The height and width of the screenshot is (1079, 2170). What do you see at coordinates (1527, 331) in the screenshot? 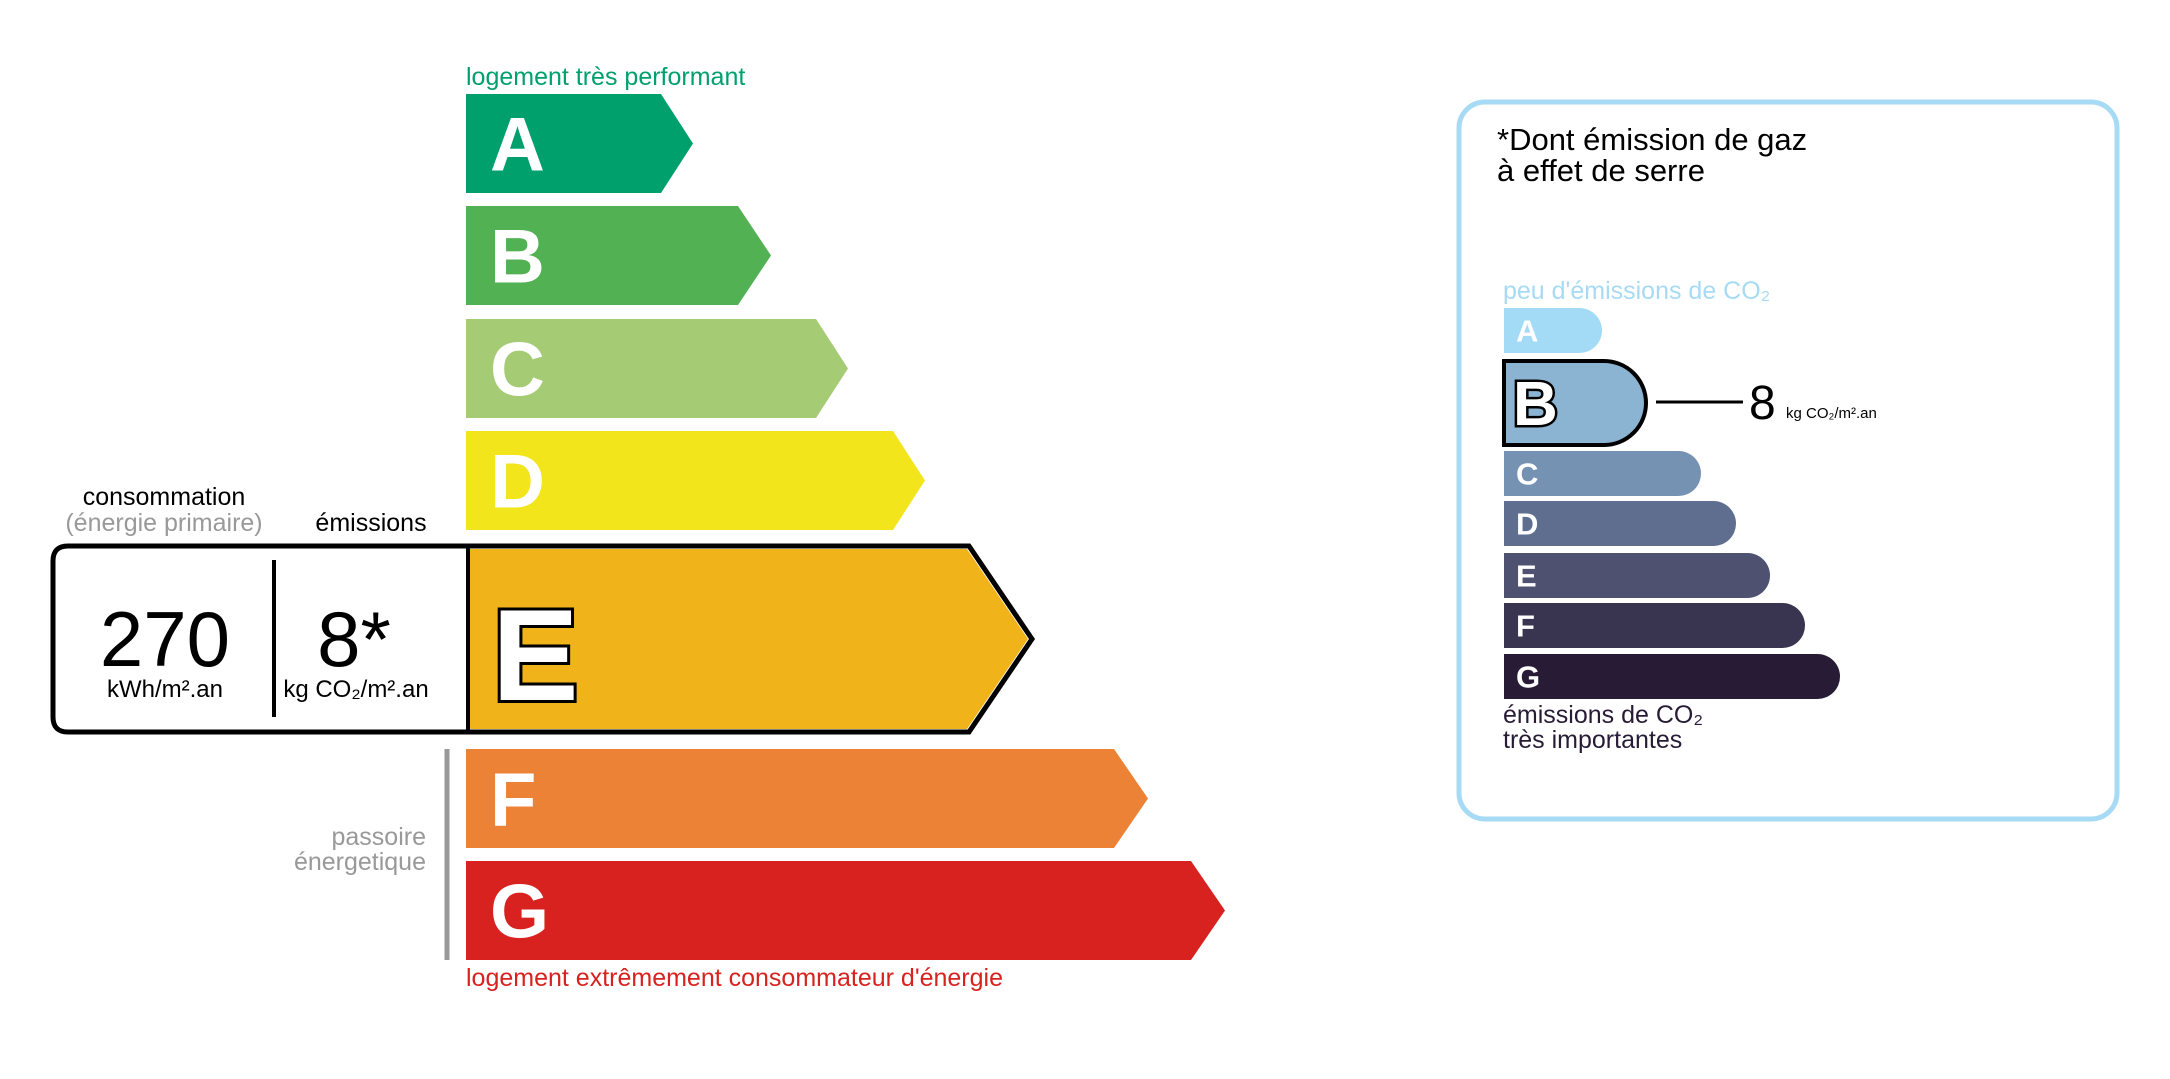
I see `ghg-bar-letter-A: A` at bounding box center [1527, 331].